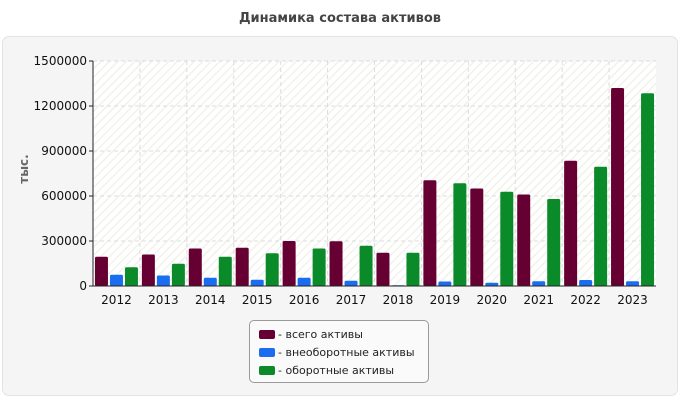 The image size is (680, 400). What do you see at coordinates (398, 300) in the screenshot?
I see `x-tick-label: 2018` at bounding box center [398, 300].